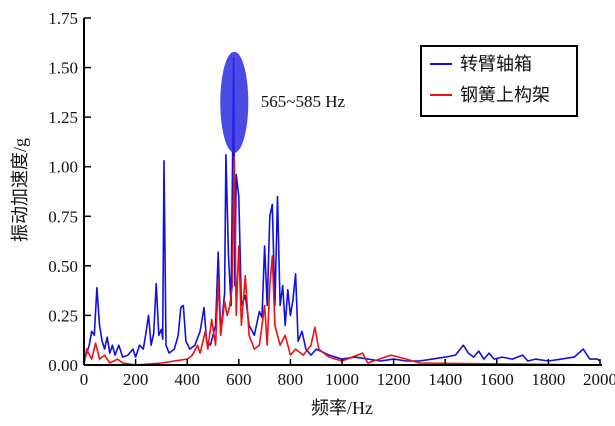 The height and width of the screenshot is (426, 615). What do you see at coordinates (497, 379) in the screenshot?
I see `x-tick-label: 1600` at bounding box center [497, 379].